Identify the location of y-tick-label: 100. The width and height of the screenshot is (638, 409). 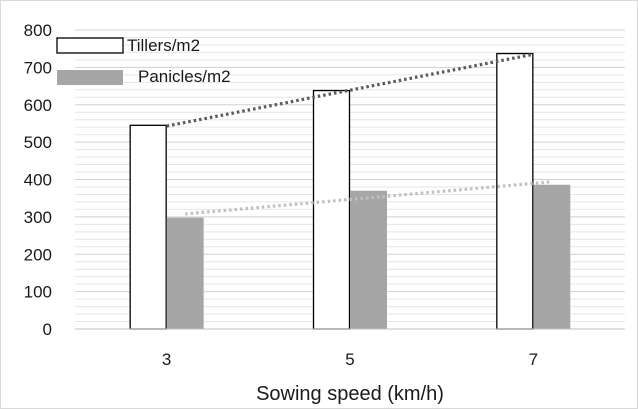
(38, 292).